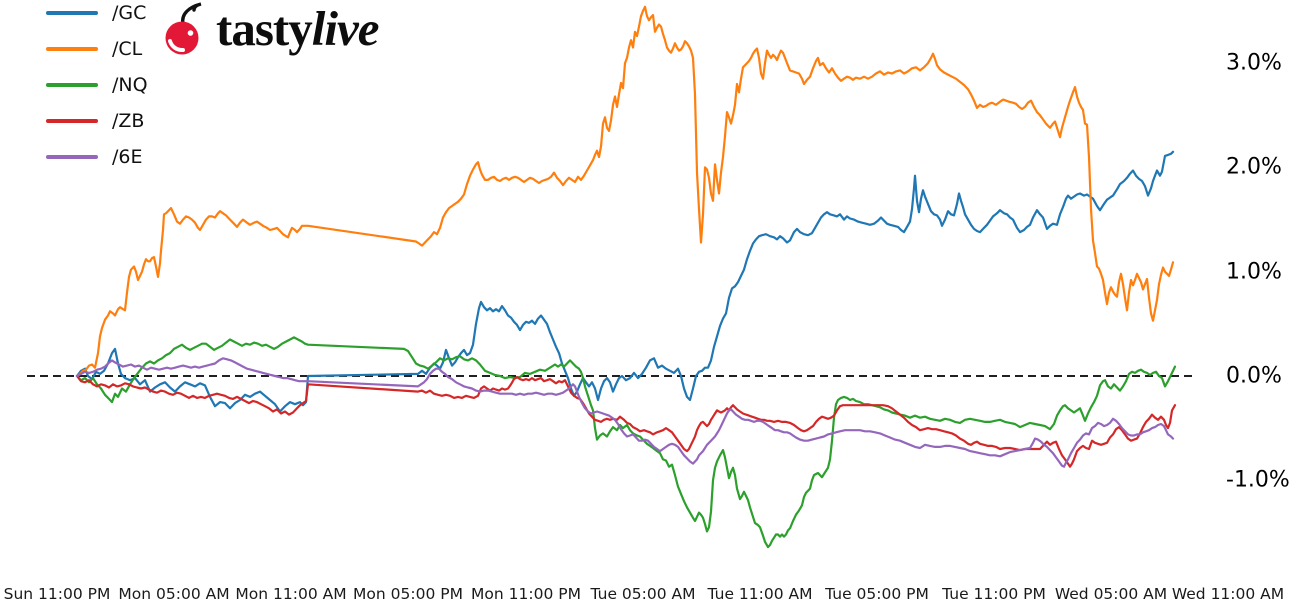  Describe the element at coordinates (127, 157) in the screenshot. I see `legend-label: /6E` at that location.